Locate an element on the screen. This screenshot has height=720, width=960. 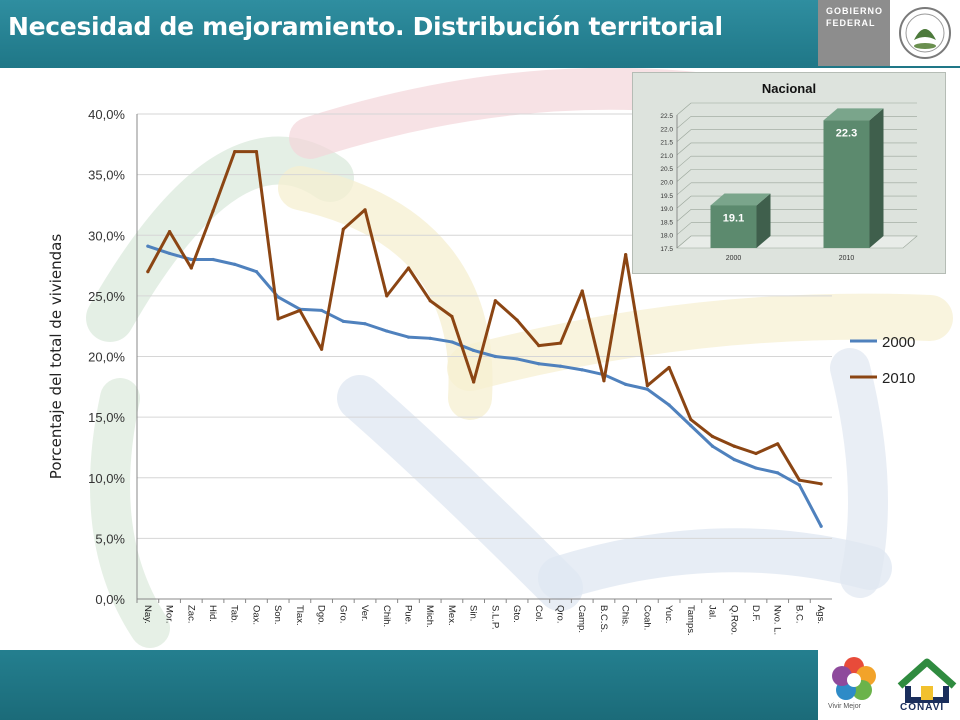
x-tick-label: Ver. is located at coordinates (364, 613).